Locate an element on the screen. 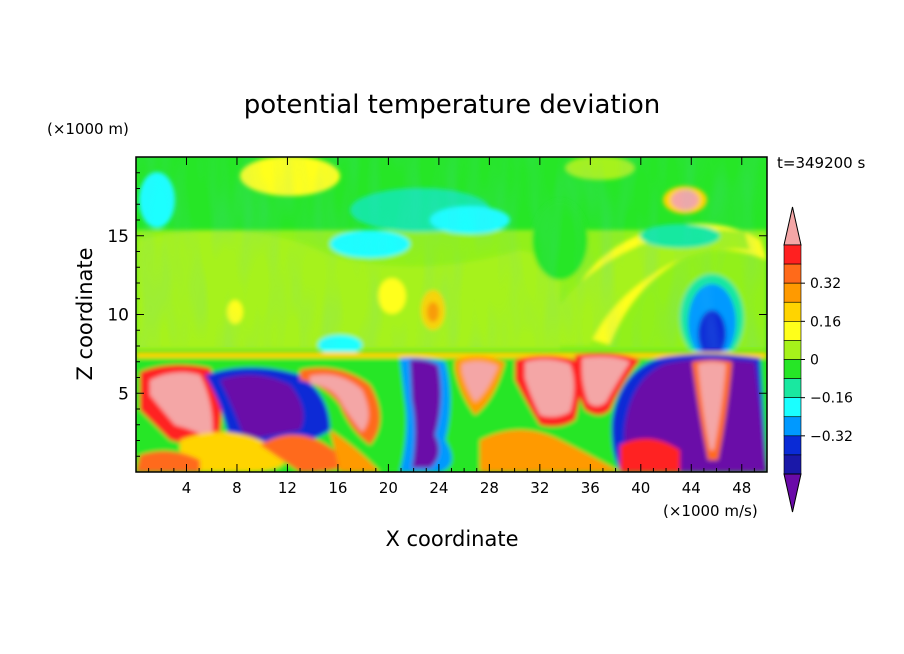 The height and width of the screenshot is (654, 904). colorbar-tick-label: −0.16 is located at coordinates (831, 399).